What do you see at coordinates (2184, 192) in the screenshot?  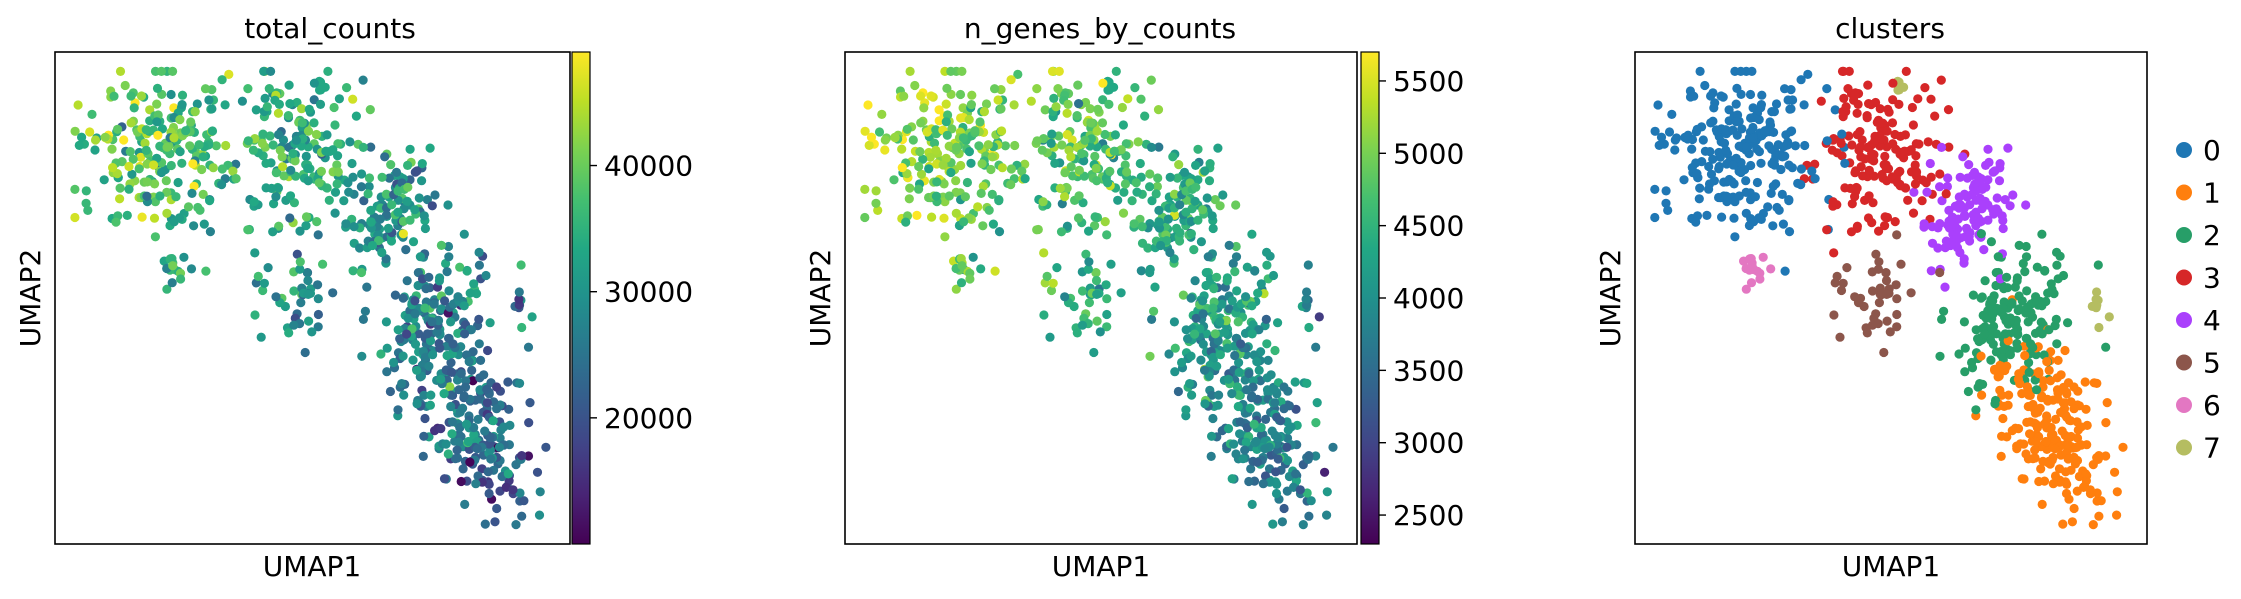 I see `legend-marker` at bounding box center [2184, 192].